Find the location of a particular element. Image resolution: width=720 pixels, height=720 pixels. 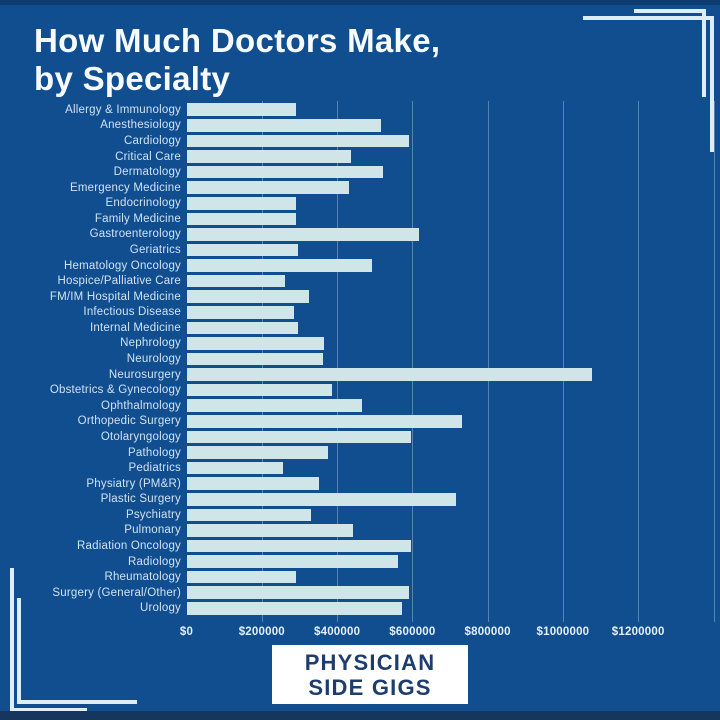

specialty-label: Anesthesiology is located at coordinates (140, 125).